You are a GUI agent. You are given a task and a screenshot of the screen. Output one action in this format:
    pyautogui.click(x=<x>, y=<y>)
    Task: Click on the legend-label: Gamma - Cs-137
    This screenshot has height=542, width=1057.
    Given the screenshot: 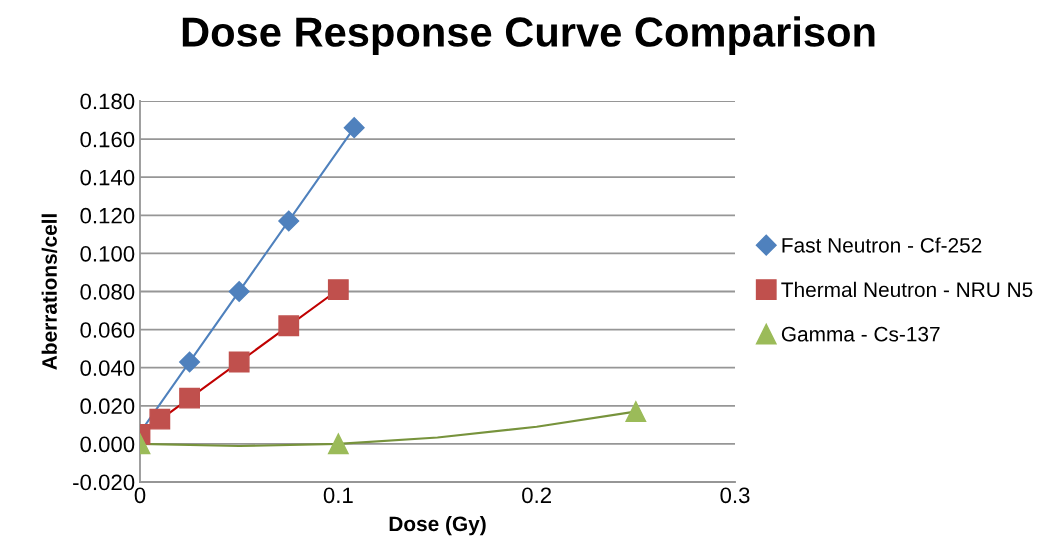 What is the action you would take?
    pyautogui.click(x=860, y=334)
    